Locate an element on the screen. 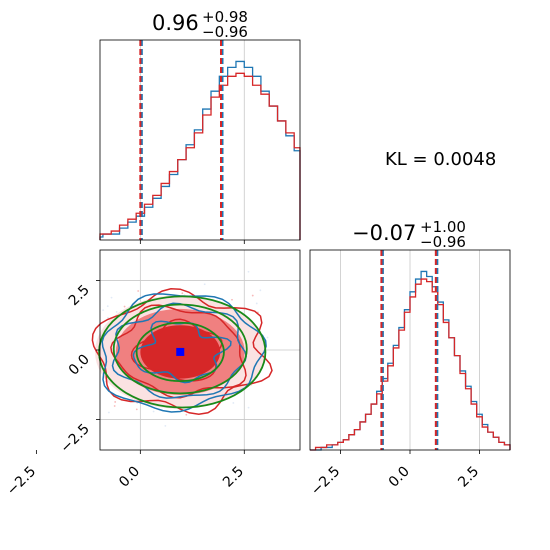 This screenshot has width=550, height=550. title-2-upper: +1.00 is located at coordinates (443, 227).